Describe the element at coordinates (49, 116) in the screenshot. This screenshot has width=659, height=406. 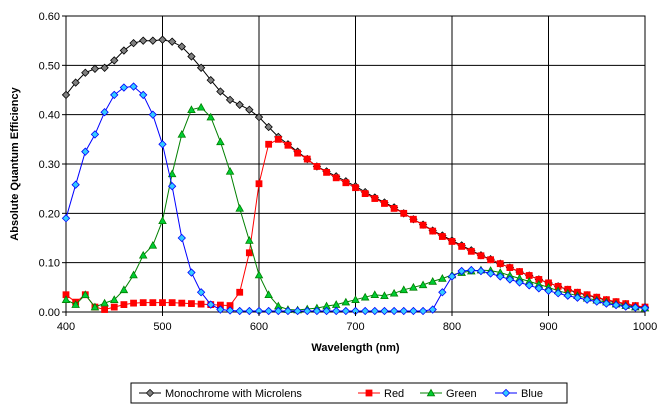
I see `y-tick-label: 0.40` at that location.